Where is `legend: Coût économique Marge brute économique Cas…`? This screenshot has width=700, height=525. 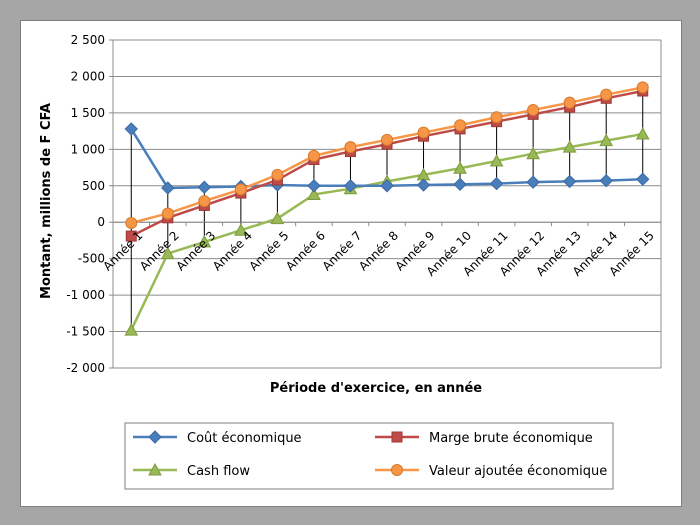
legend: Coût économique Marge brute économique Cas… is located at coordinates (369, 456).